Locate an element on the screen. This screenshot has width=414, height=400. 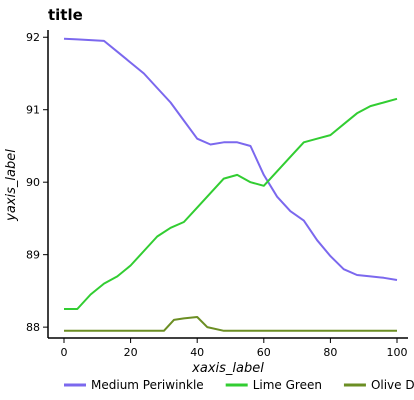
x-tick-label: 80 is located at coordinates (330, 352).